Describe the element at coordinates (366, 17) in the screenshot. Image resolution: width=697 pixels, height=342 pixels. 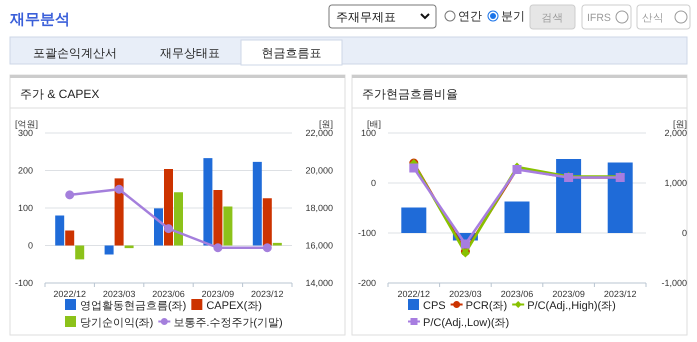
I see `text: 주재무제표` at that location.